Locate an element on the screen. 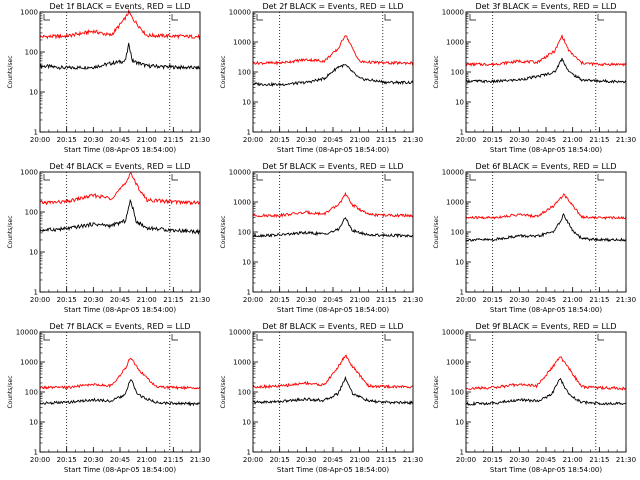 The height and width of the screenshot is (480, 640). chart-title: Det 9f BLACK = Events, RED = LLD is located at coordinates (545, 326).